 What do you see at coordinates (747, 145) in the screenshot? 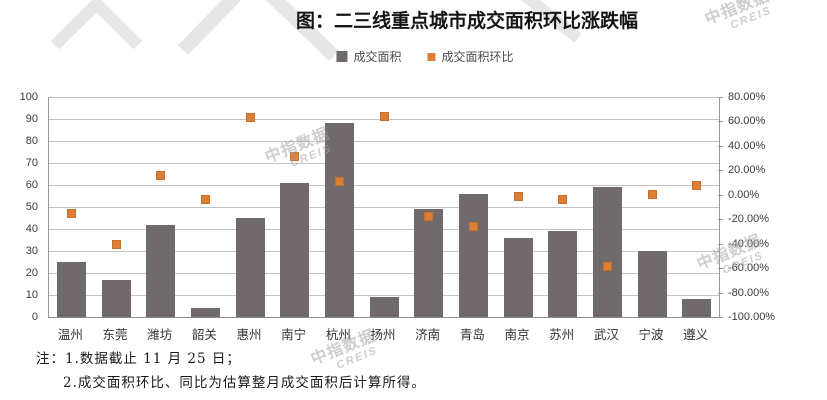
I see `right-axis-tick-label: 40.00%` at bounding box center [747, 145].